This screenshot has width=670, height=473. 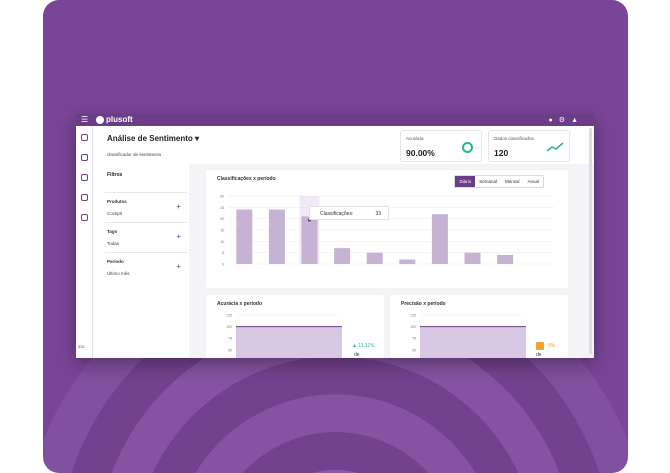 I want to click on chart-title: Acurácia x período, so click(x=240, y=304).